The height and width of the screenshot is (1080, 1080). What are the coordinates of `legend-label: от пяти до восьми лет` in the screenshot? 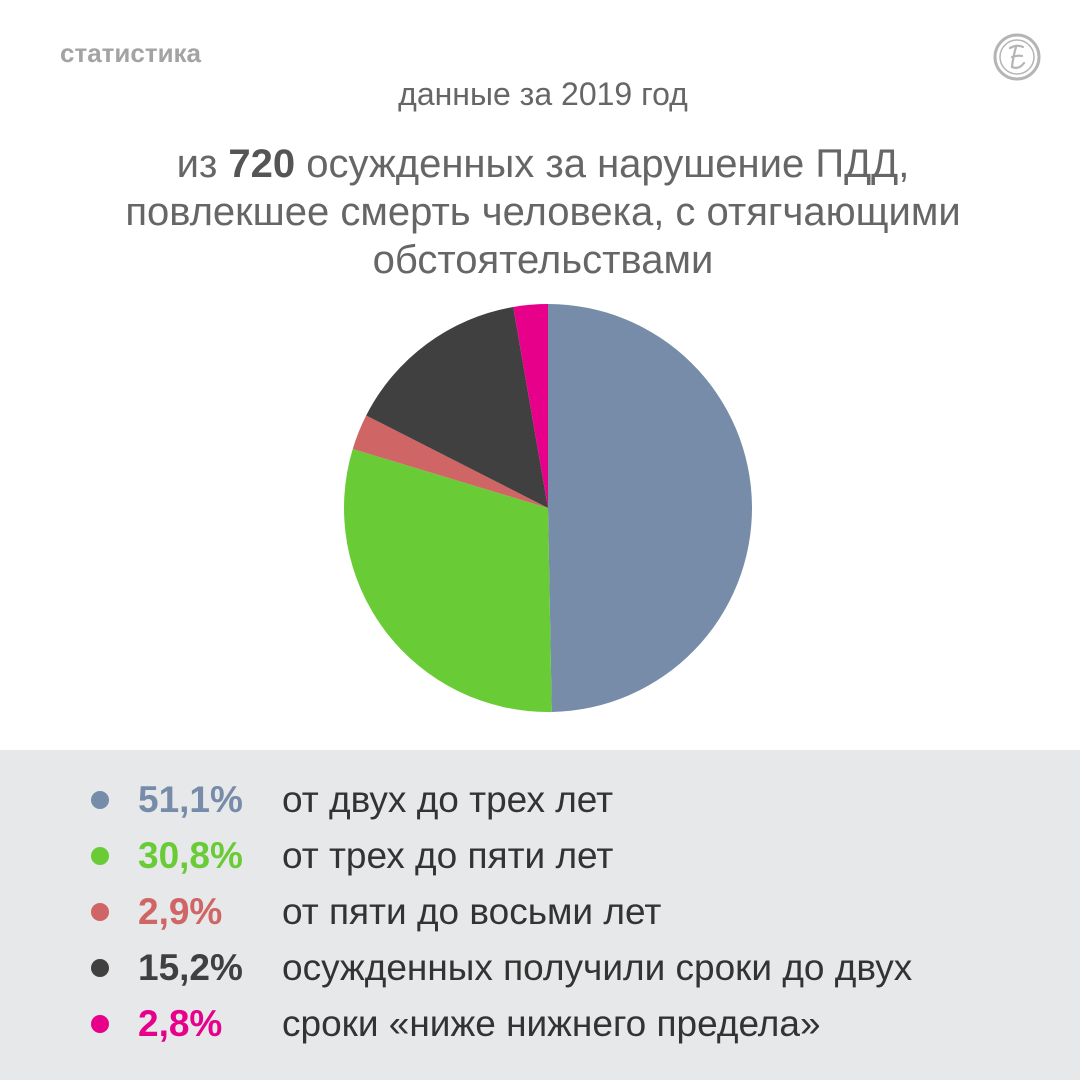 It's located at (472, 911).